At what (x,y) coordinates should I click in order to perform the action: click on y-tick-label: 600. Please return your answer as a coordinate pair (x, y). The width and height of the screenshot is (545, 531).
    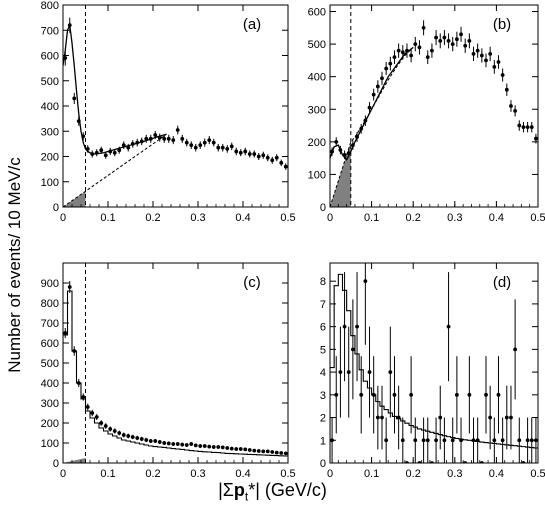
    Looking at the image, I should click on (317, 13).